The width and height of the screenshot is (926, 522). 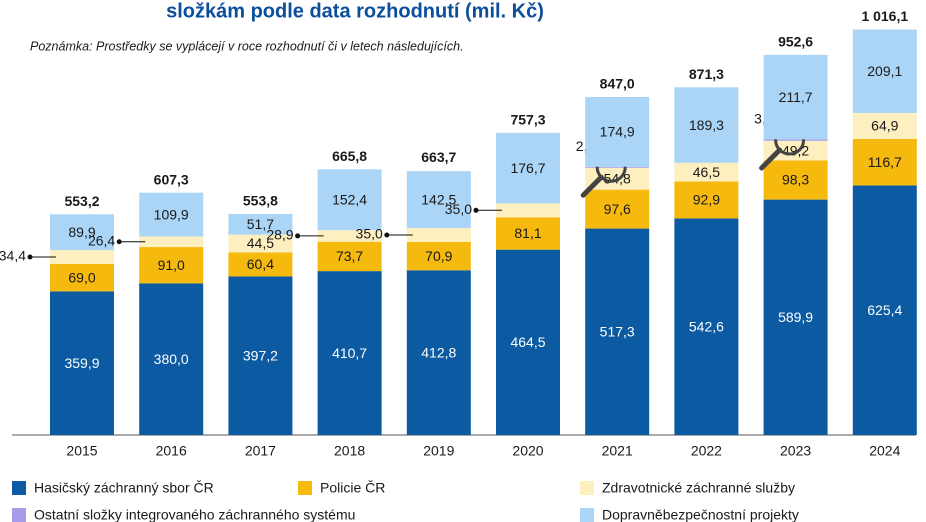 I want to click on value-label: 98,3, so click(x=795, y=180).